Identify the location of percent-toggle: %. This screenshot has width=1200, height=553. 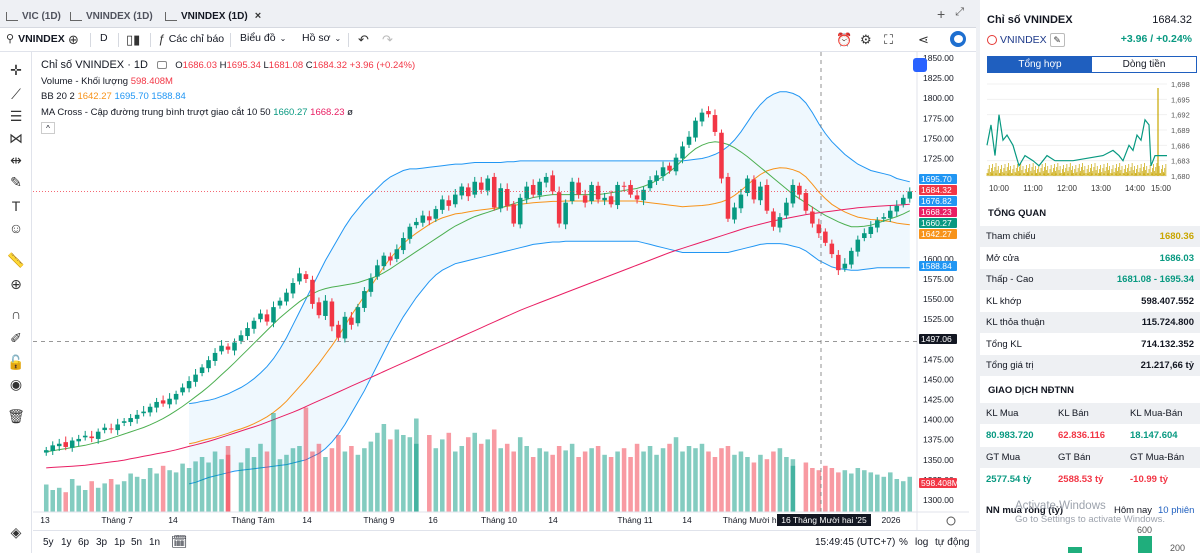
(903, 542).